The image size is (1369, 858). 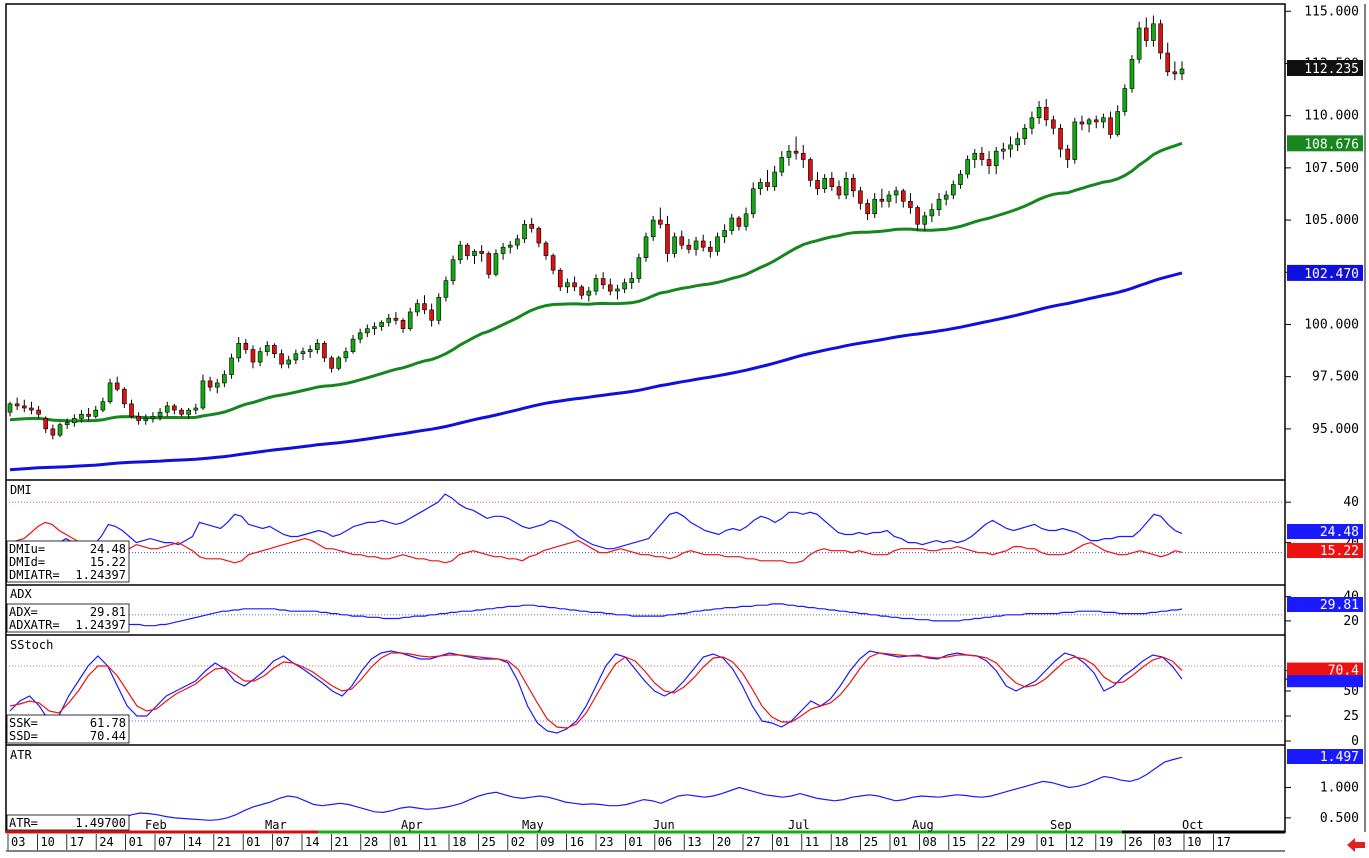 What do you see at coordinates (165, 842) in the screenshot?
I see `date-day-label: 07` at bounding box center [165, 842].